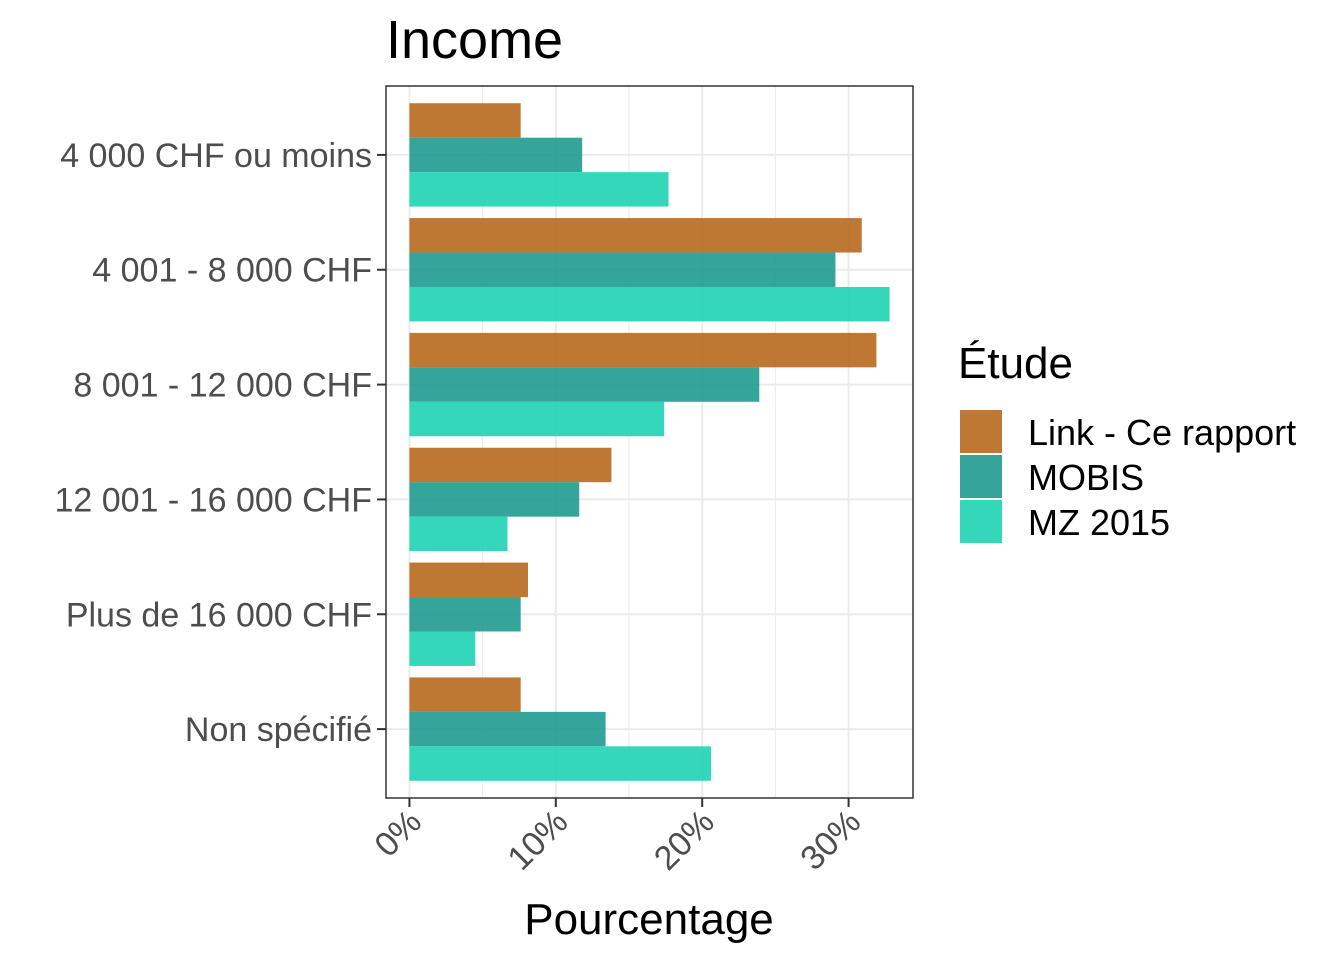 The width and height of the screenshot is (1344, 965). What do you see at coordinates (398, 834) in the screenshot?
I see `x-tick-label: 0%` at bounding box center [398, 834].